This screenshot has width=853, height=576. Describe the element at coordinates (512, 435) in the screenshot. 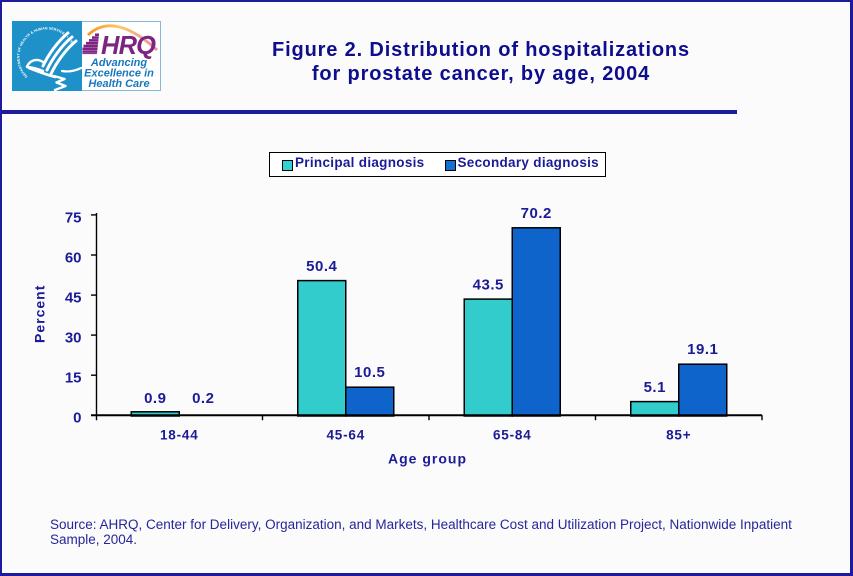

I see `svg-text: 65-84` at that location.